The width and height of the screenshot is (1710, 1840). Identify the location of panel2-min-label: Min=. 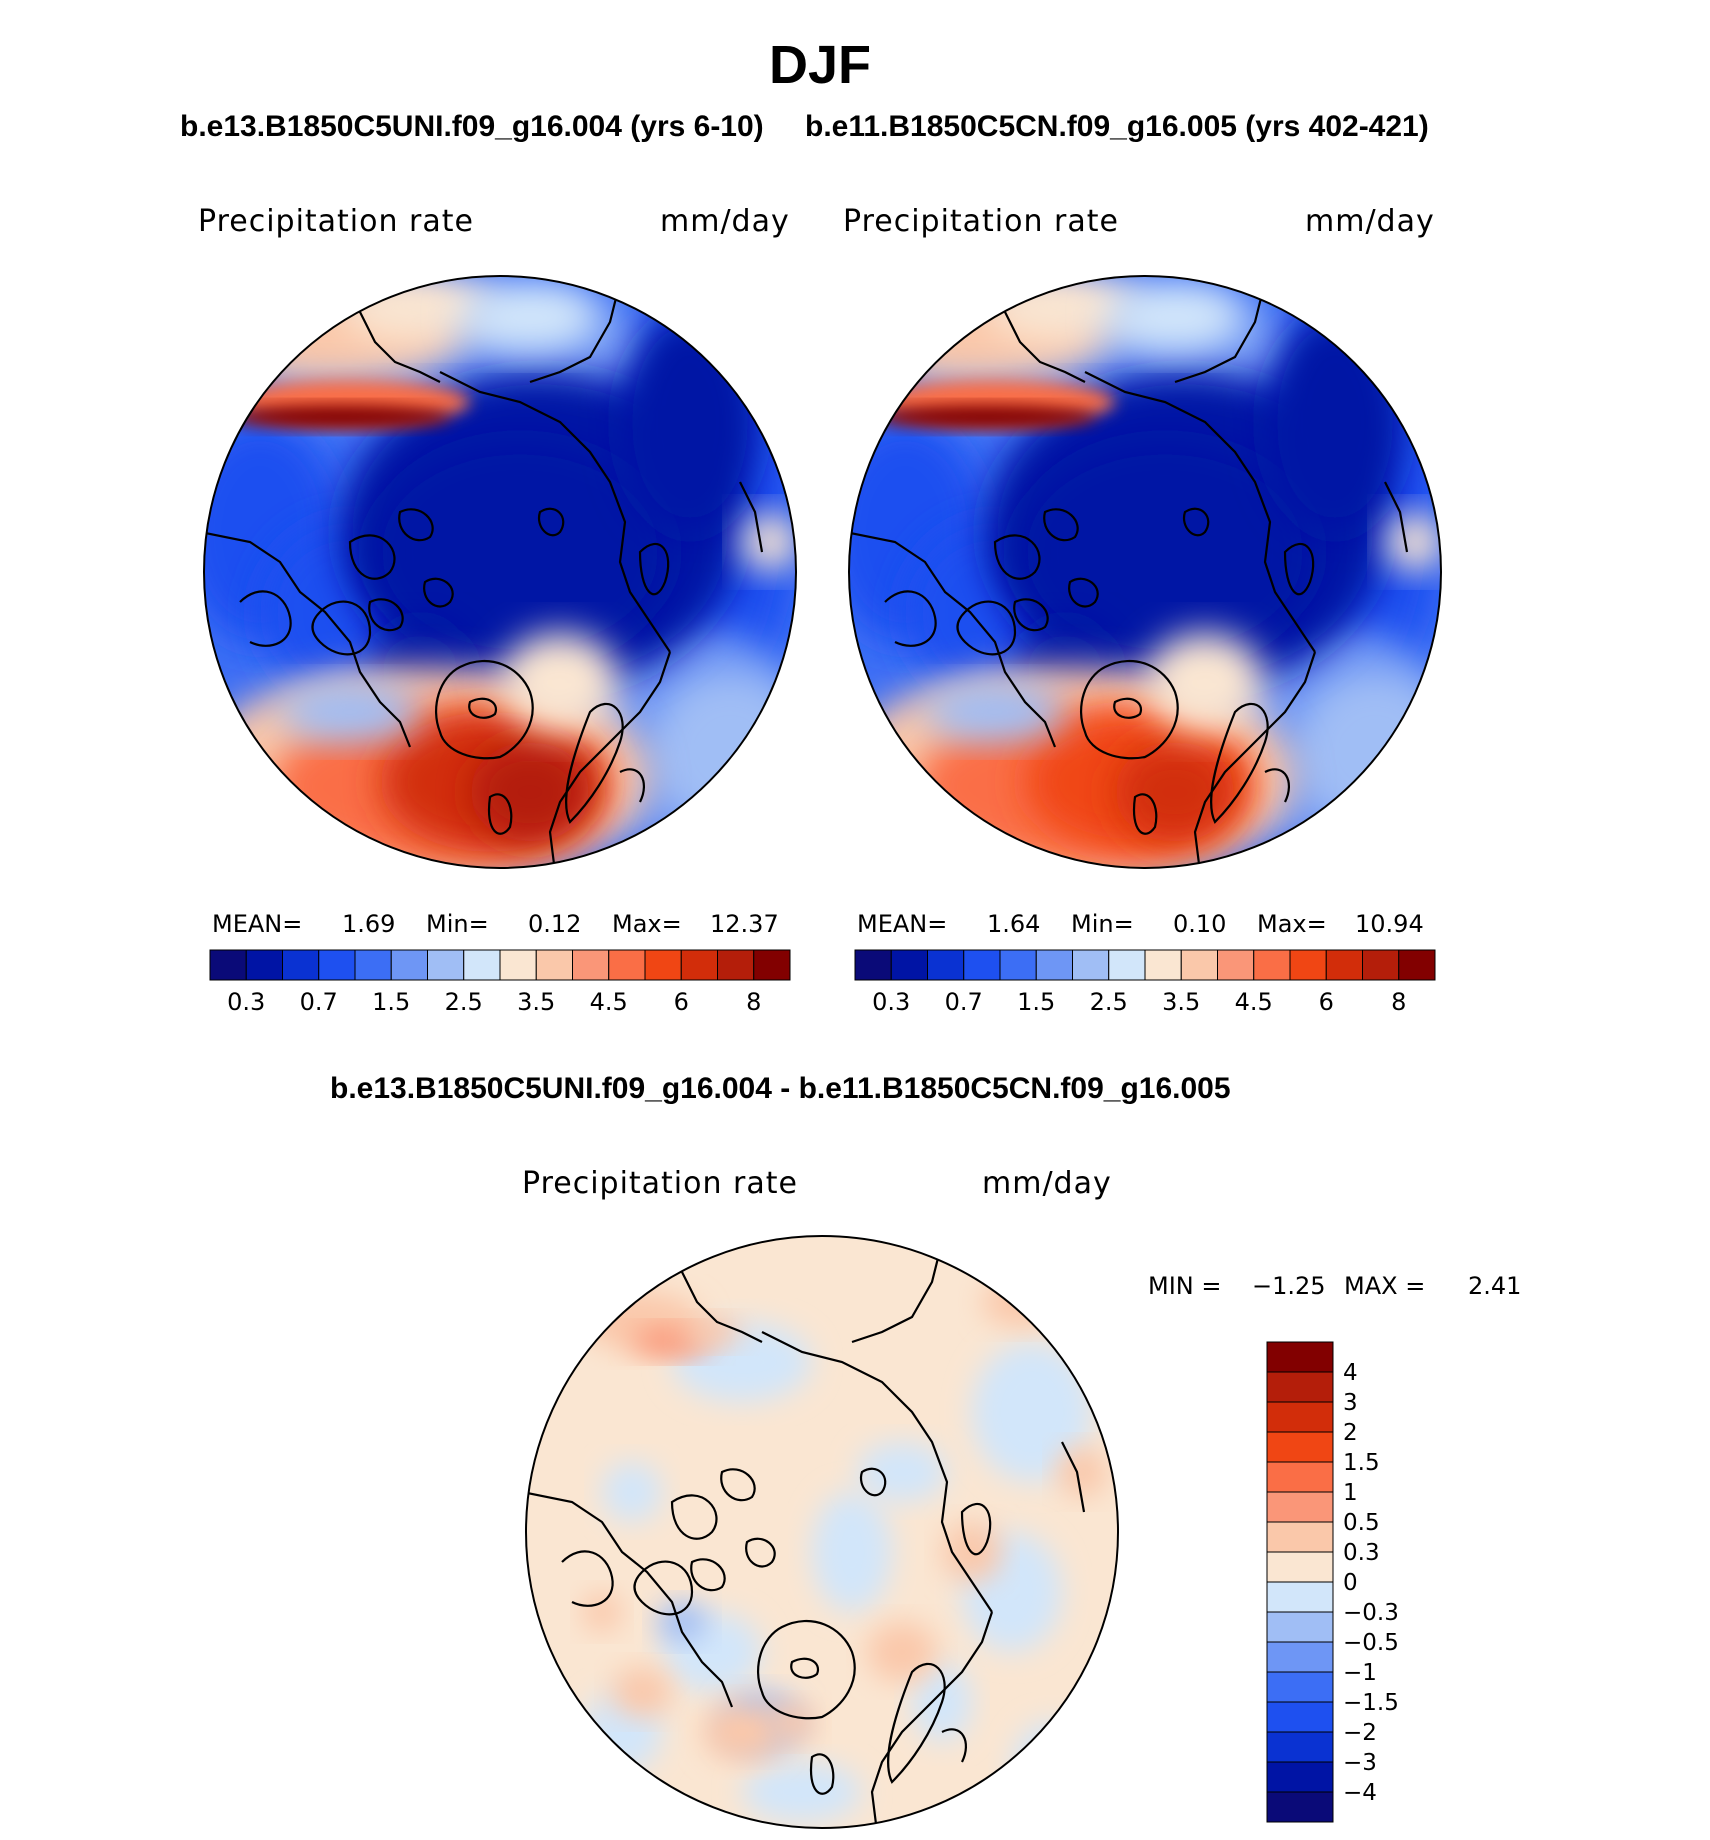
(1102, 924).